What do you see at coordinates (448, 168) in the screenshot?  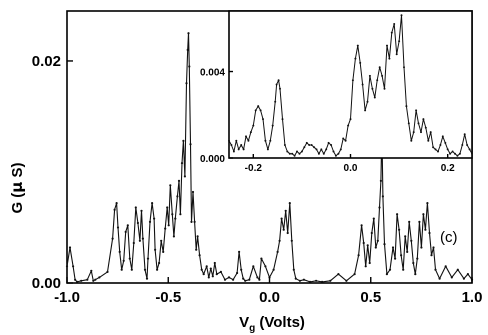 I see `inset-x-tick-label: 0.2` at bounding box center [448, 168].